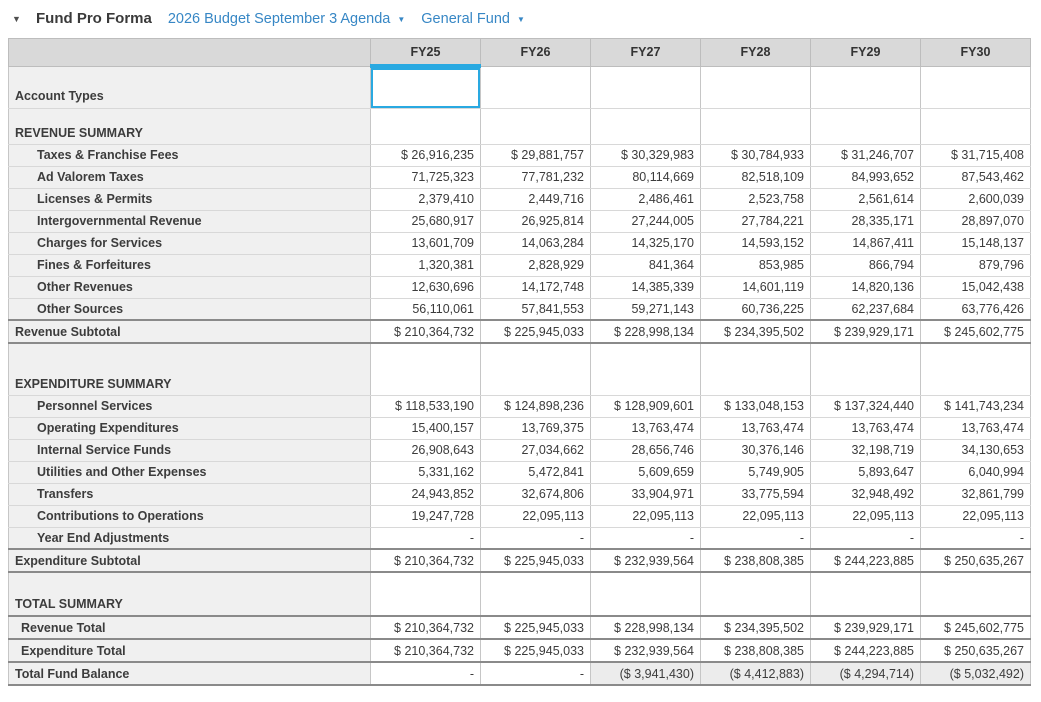 Image resolution: width=1041 pixels, height=702 pixels. Describe the element at coordinates (189, 199) in the screenshot. I see `row-label: Licenses & Permits` at that location.